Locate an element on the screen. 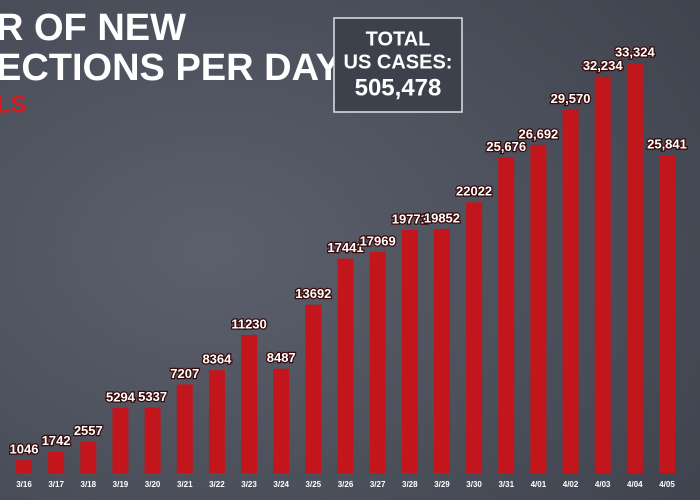 The width and height of the screenshot is (700, 500). value-label: 19852 is located at coordinates (442, 217).